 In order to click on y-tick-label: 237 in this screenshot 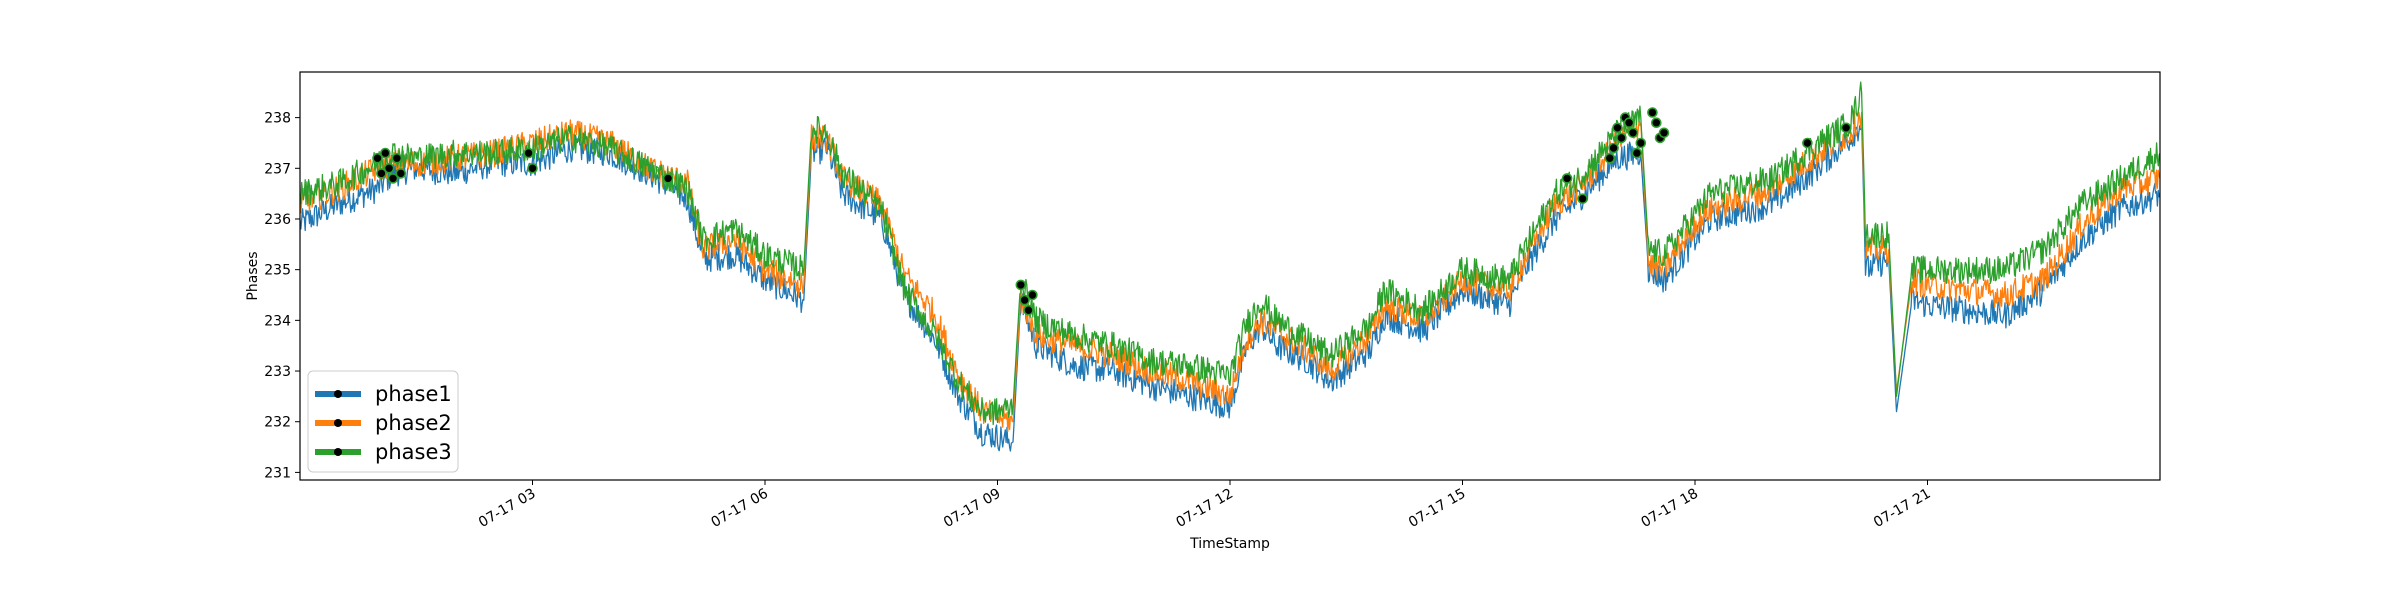, I will do `click(277, 169)`.